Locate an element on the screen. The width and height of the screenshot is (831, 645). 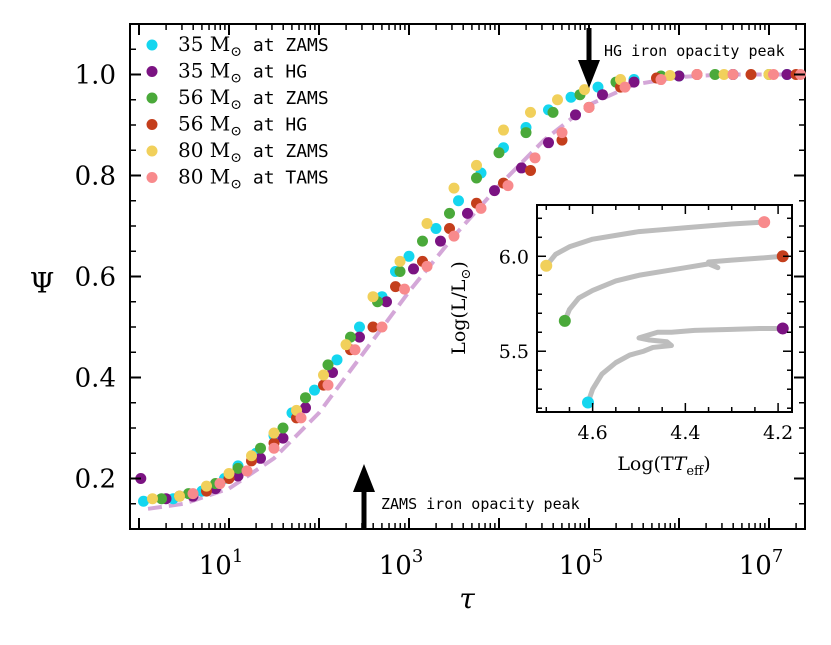
zams-peak-annotation: ZAMS iron opacity peak is located at coordinates (466, 496).